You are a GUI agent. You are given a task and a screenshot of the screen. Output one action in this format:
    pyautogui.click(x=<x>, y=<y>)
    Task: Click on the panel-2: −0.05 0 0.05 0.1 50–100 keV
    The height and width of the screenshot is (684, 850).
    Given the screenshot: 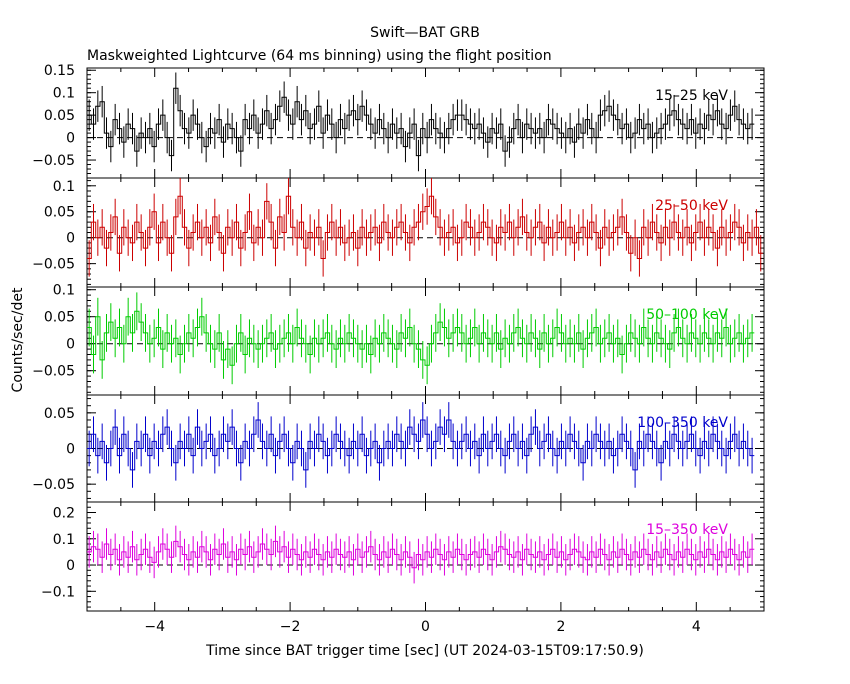 What is the action you would take?
    pyautogui.click(x=398, y=339)
    